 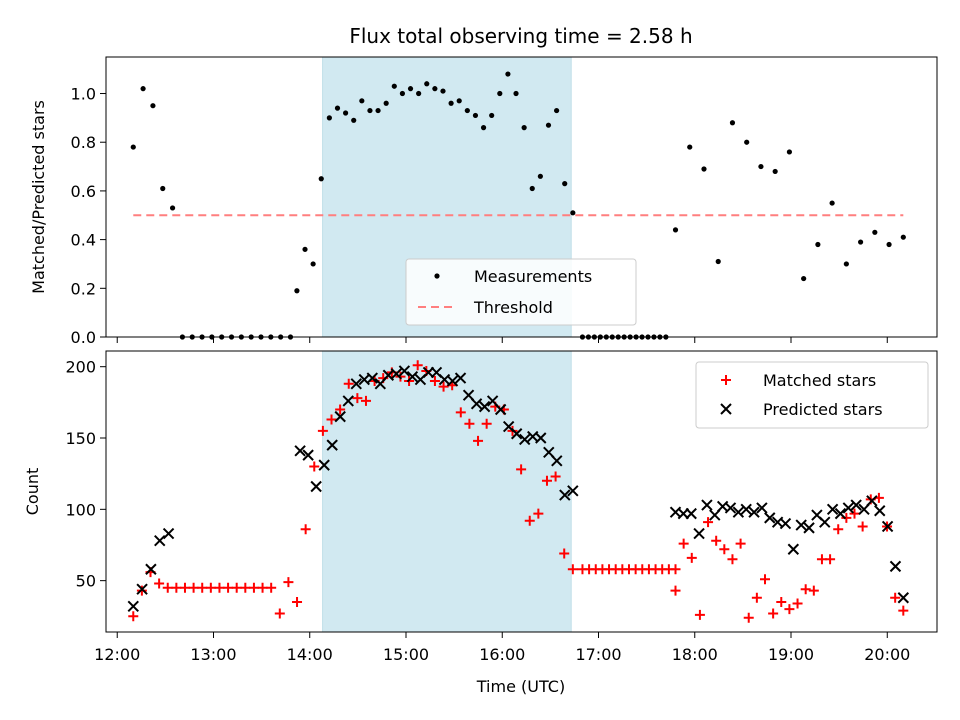 I want to click on y-tick-label: 0.2, so click(x=83, y=288).